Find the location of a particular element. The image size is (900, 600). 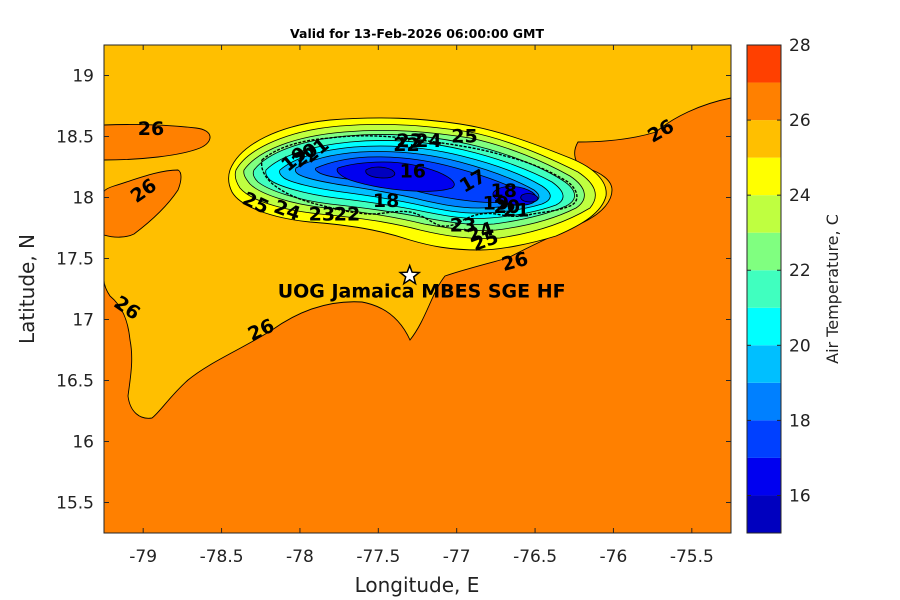

x-tick-label: -77.5 is located at coordinates (378, 557).